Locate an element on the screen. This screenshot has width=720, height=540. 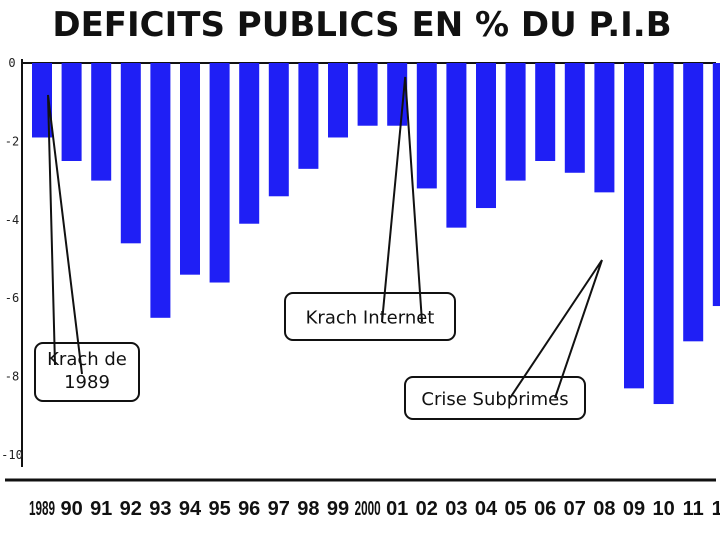
callout-text: Krach de 1989 is located at coordinates (87, 371).